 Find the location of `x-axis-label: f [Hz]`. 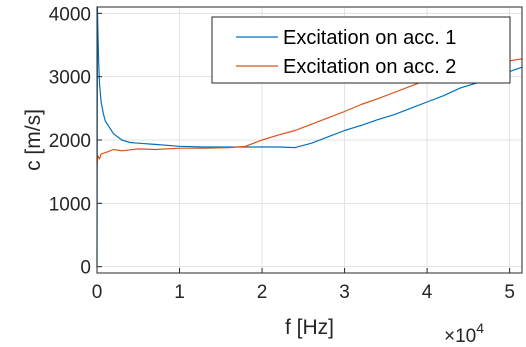

x-axis-label: f [Hz] is located at coordinates (309, 327).